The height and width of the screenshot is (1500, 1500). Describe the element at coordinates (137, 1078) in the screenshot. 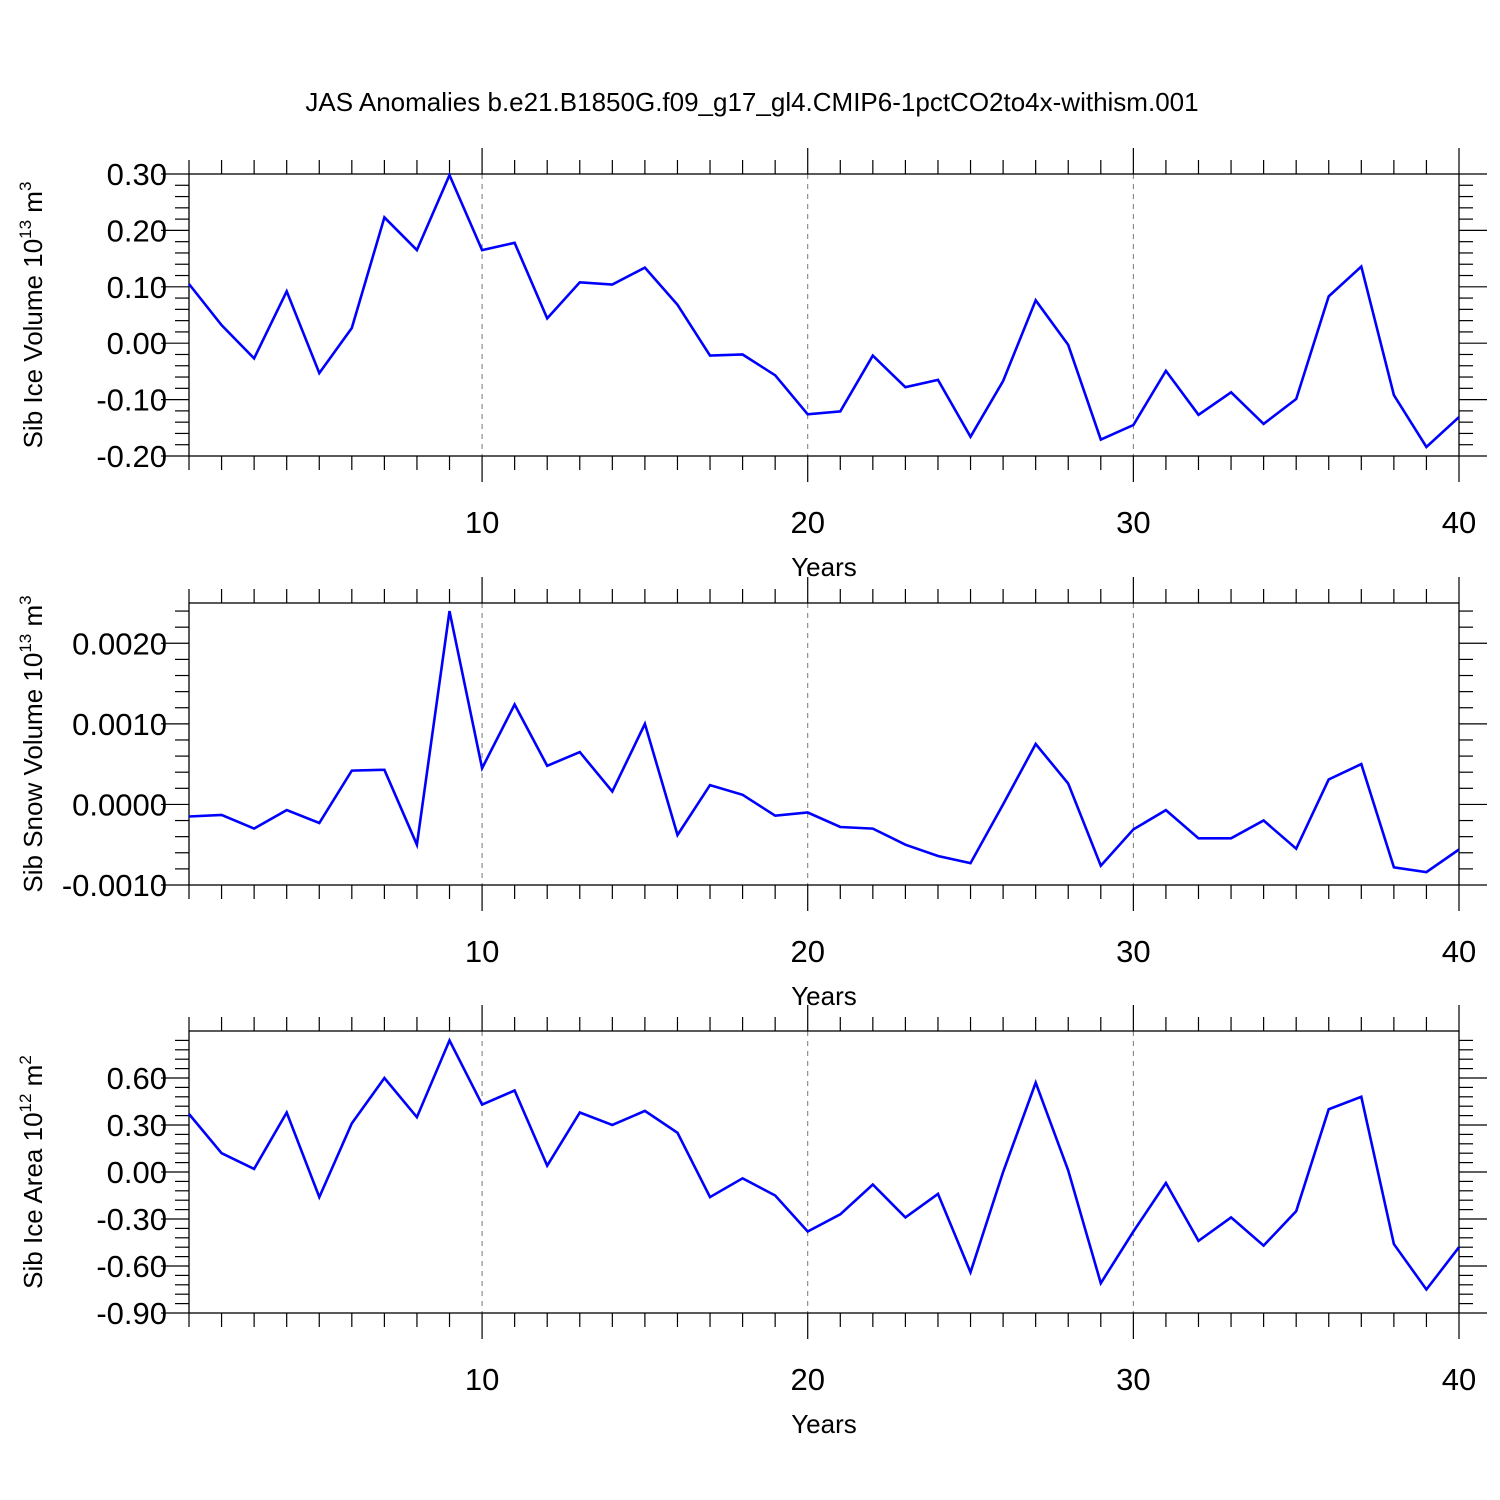

I see `y-tick-label: 0.60` at that location.